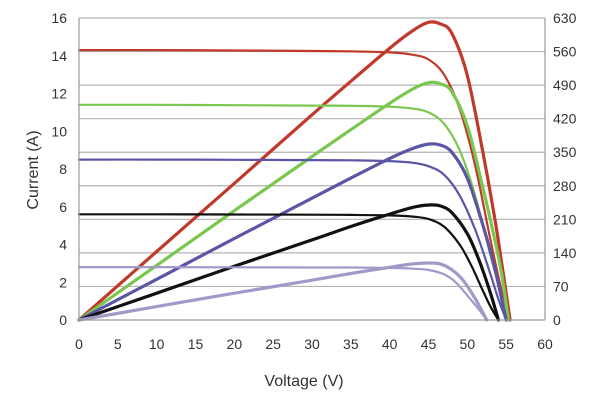 This screenshot has height=400, width=600. What do you see at coordinates (63, 320) in the screenshot?
I see `y-tick-label: 0` at bounding box center [63, 320].